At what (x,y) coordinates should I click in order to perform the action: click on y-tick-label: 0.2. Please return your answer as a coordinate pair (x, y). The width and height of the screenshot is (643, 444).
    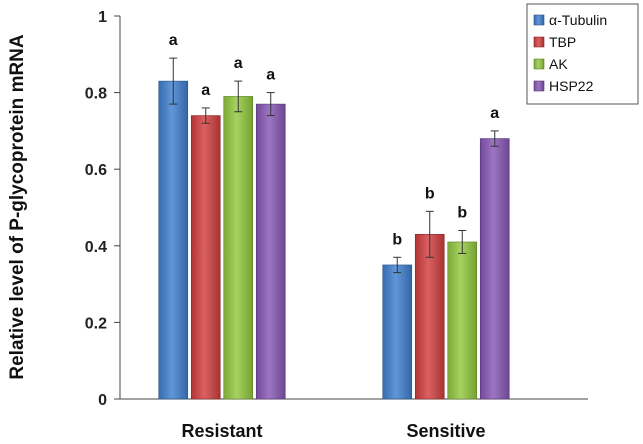
    Looking at the image, I should click on (96, 323).